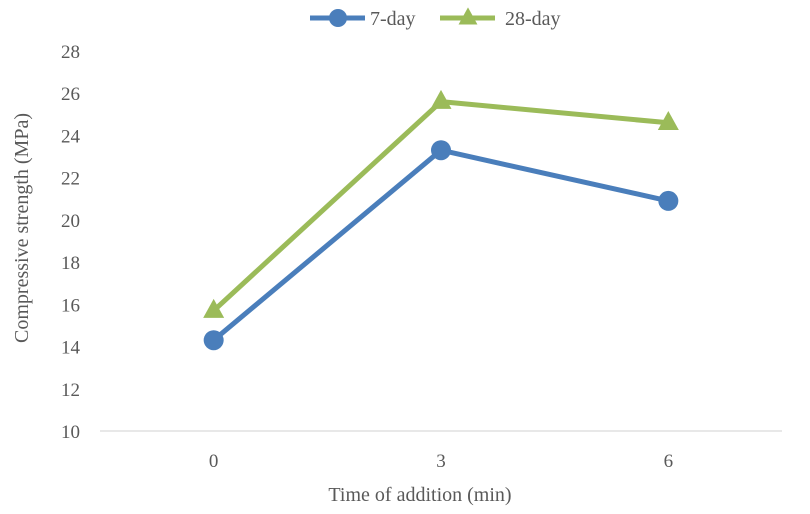  I want to click on y-tick-label: 12, so click(70, 390).